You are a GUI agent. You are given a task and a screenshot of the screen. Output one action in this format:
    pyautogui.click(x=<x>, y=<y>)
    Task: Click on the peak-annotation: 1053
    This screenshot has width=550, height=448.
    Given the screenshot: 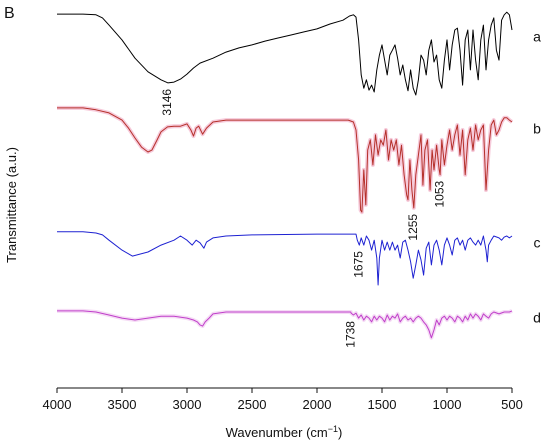 What is the action you would take?
    pyautogui.click(x=439, y=193)
    